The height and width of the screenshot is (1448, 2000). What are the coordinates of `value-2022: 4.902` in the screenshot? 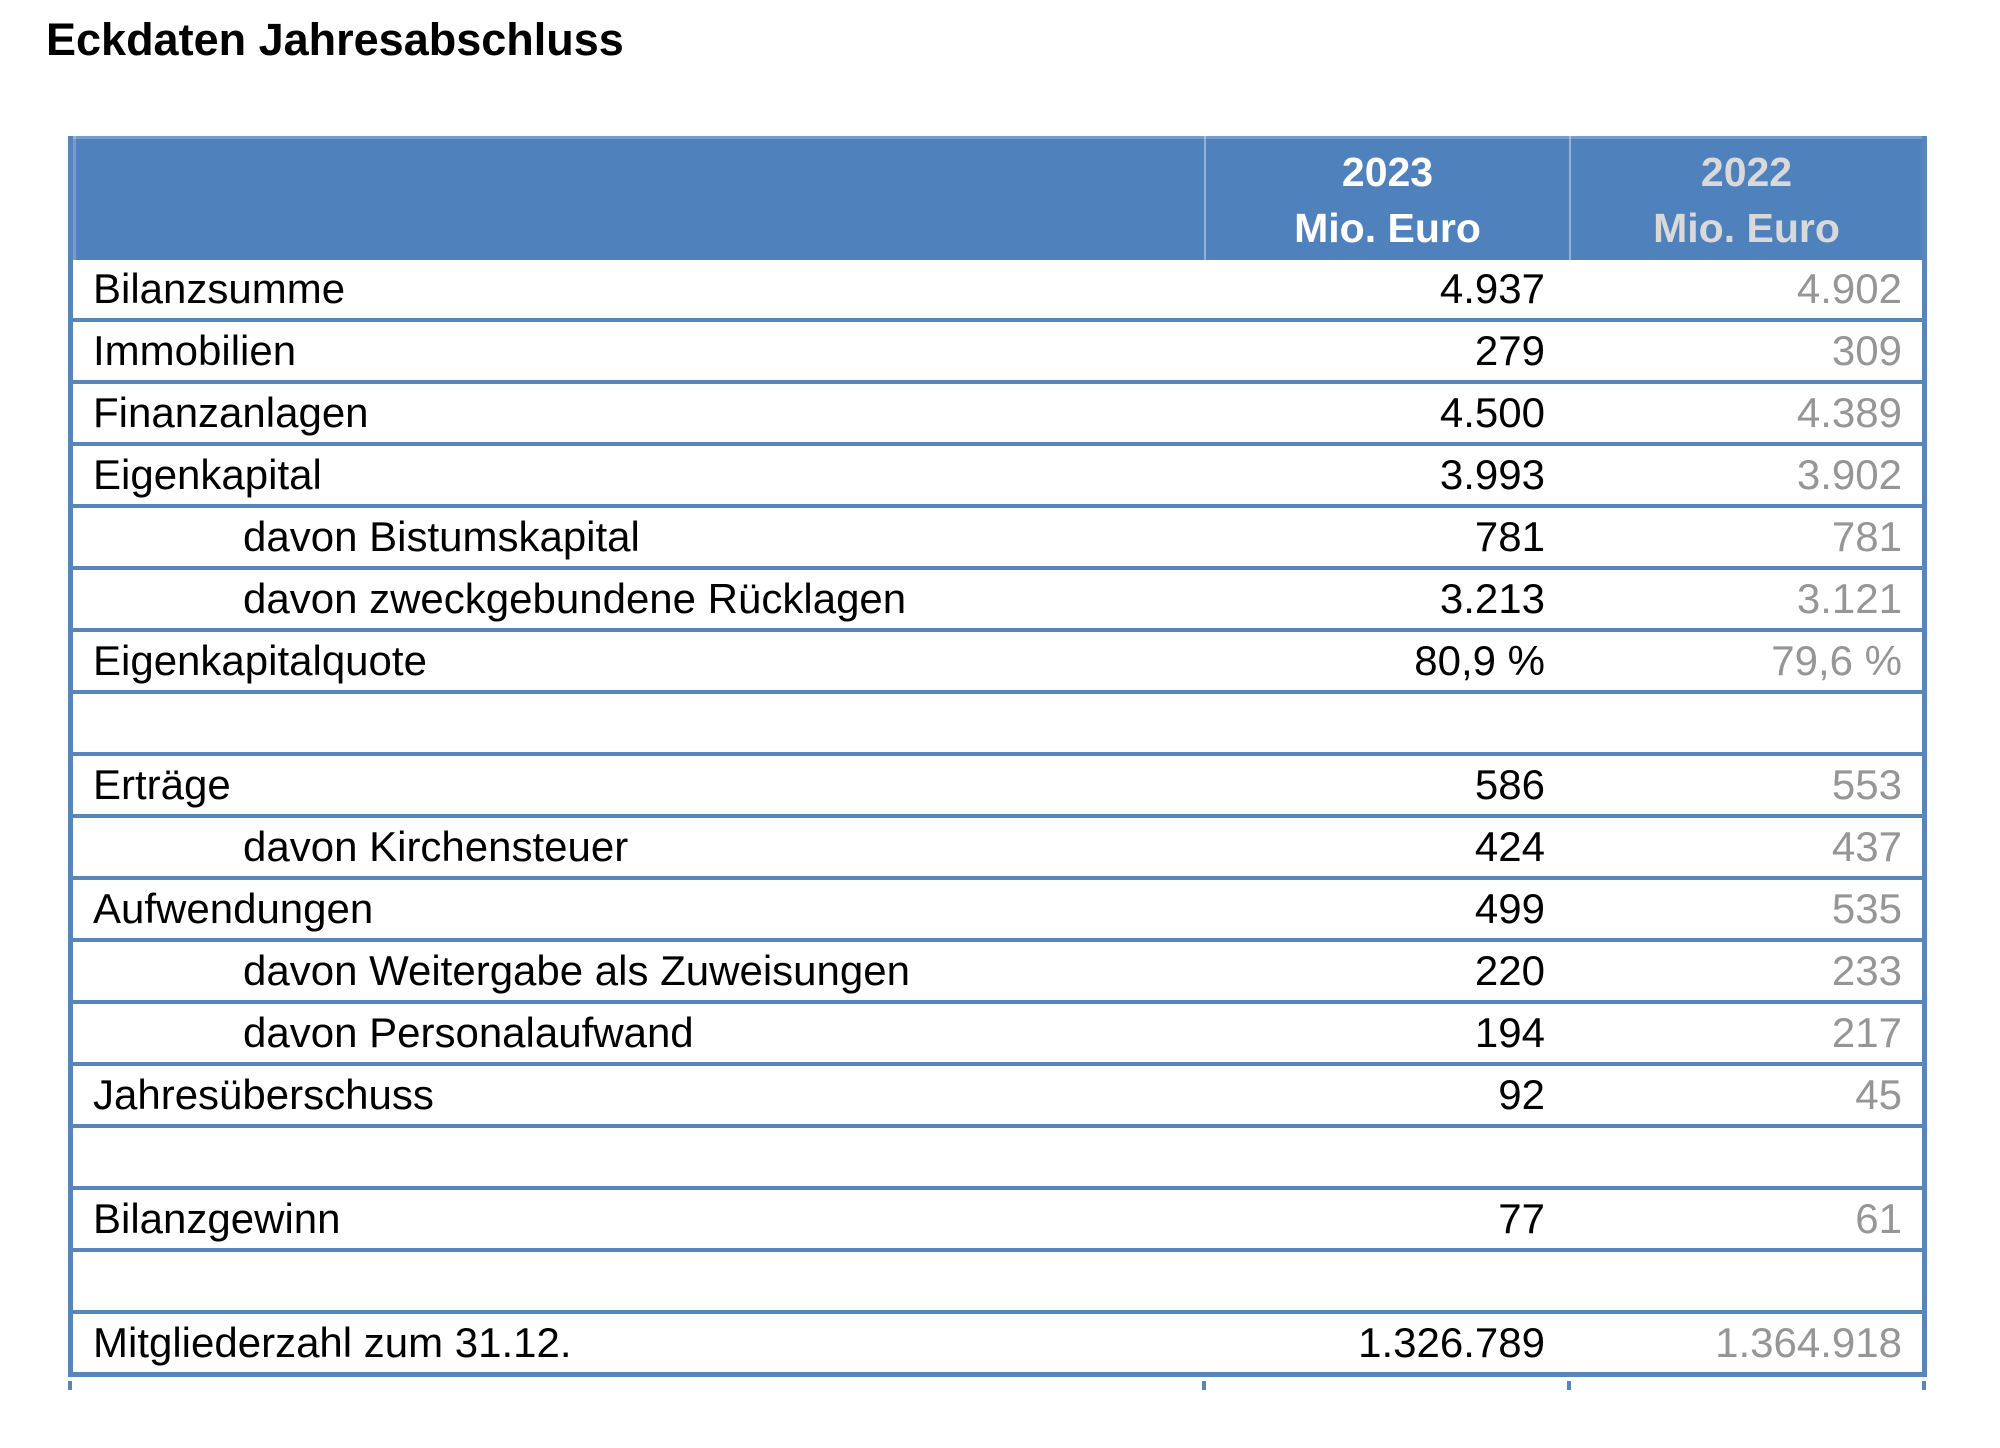 It's located at (1849, 288).